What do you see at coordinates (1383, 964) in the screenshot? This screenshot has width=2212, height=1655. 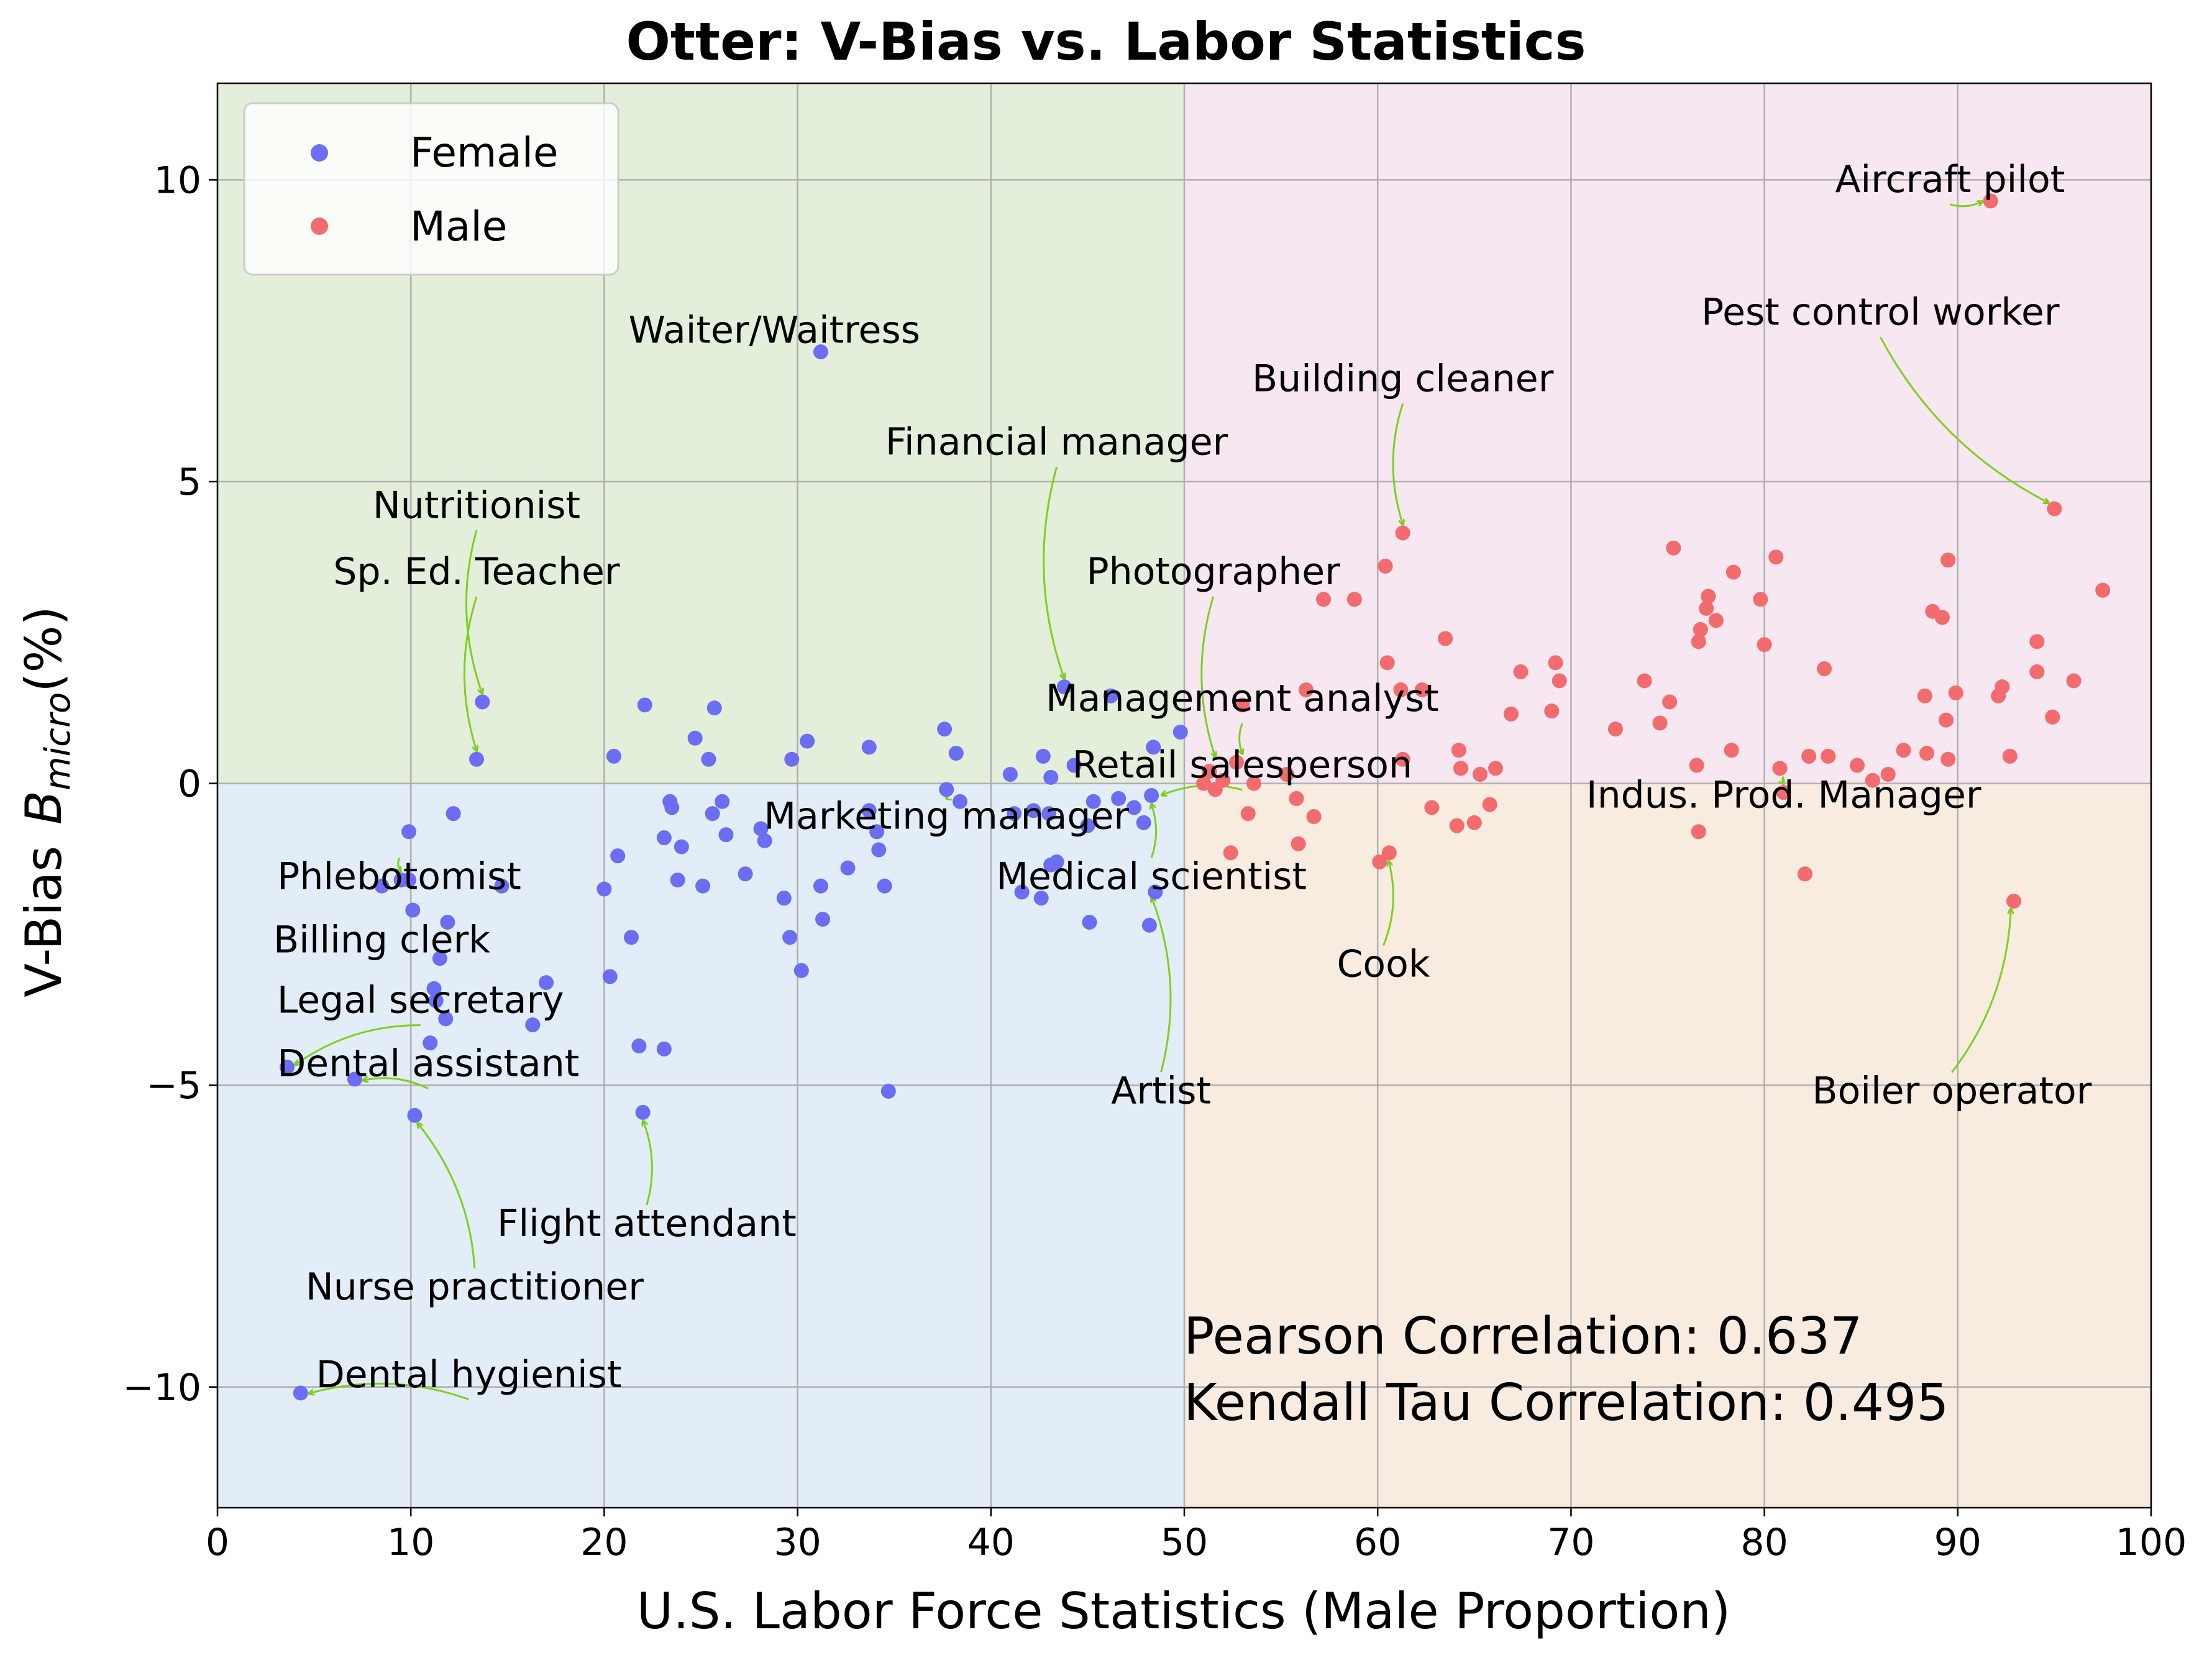 I see `annotation-label: Cook` at bounding box center [1383, 964].